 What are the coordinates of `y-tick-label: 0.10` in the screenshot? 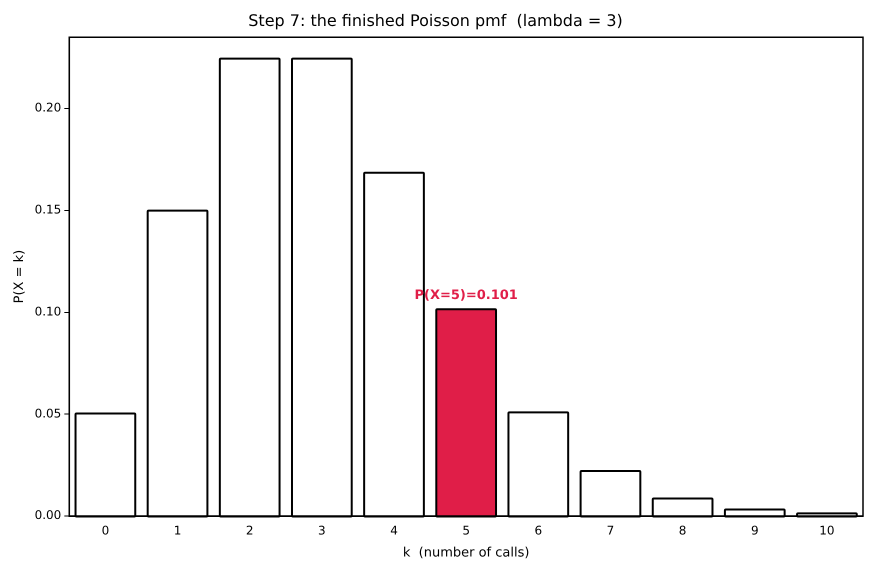 It's located at (48, 311).